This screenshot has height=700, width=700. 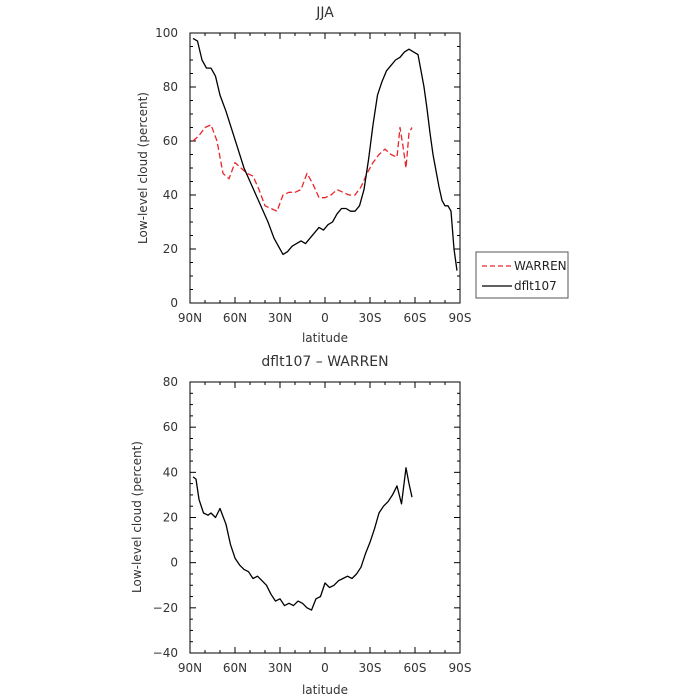 I want to click on series-line-warren, so click(x=302, y=168).